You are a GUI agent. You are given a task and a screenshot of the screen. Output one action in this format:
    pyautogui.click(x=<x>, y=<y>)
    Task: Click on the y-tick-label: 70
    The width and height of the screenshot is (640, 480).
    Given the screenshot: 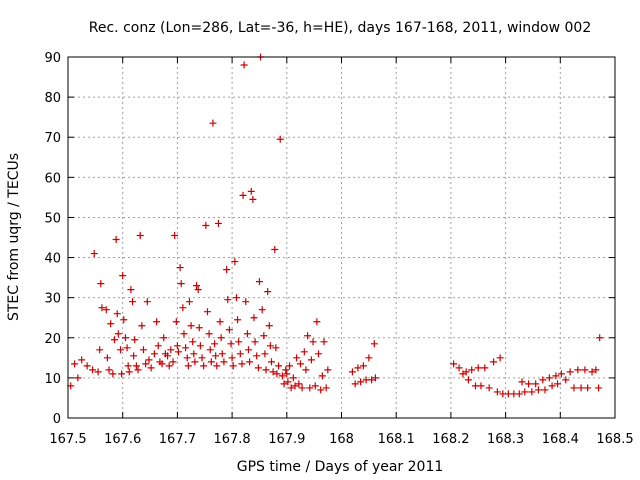 What is the action you would take?
    pyautogui.click(x=52, y=138)
    